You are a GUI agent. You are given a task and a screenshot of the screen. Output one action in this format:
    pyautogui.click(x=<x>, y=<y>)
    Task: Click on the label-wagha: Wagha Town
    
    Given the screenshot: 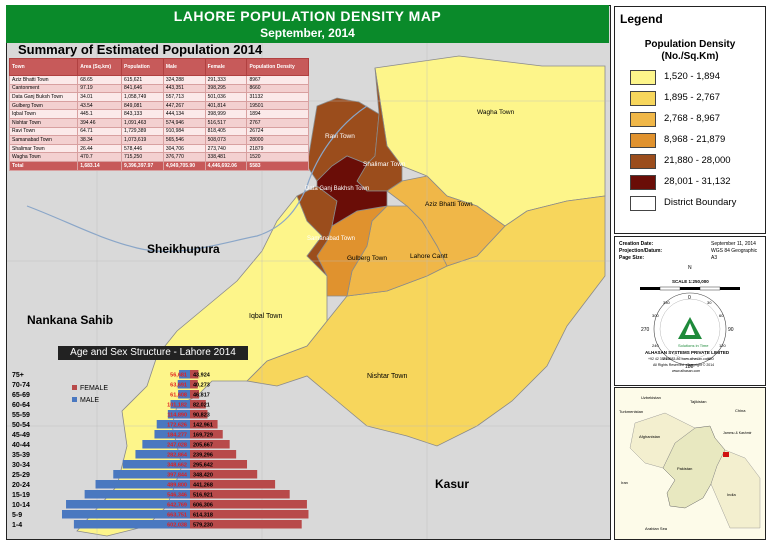 What is the action you would take?
    pyautogui.click(x=496, y=112)
    